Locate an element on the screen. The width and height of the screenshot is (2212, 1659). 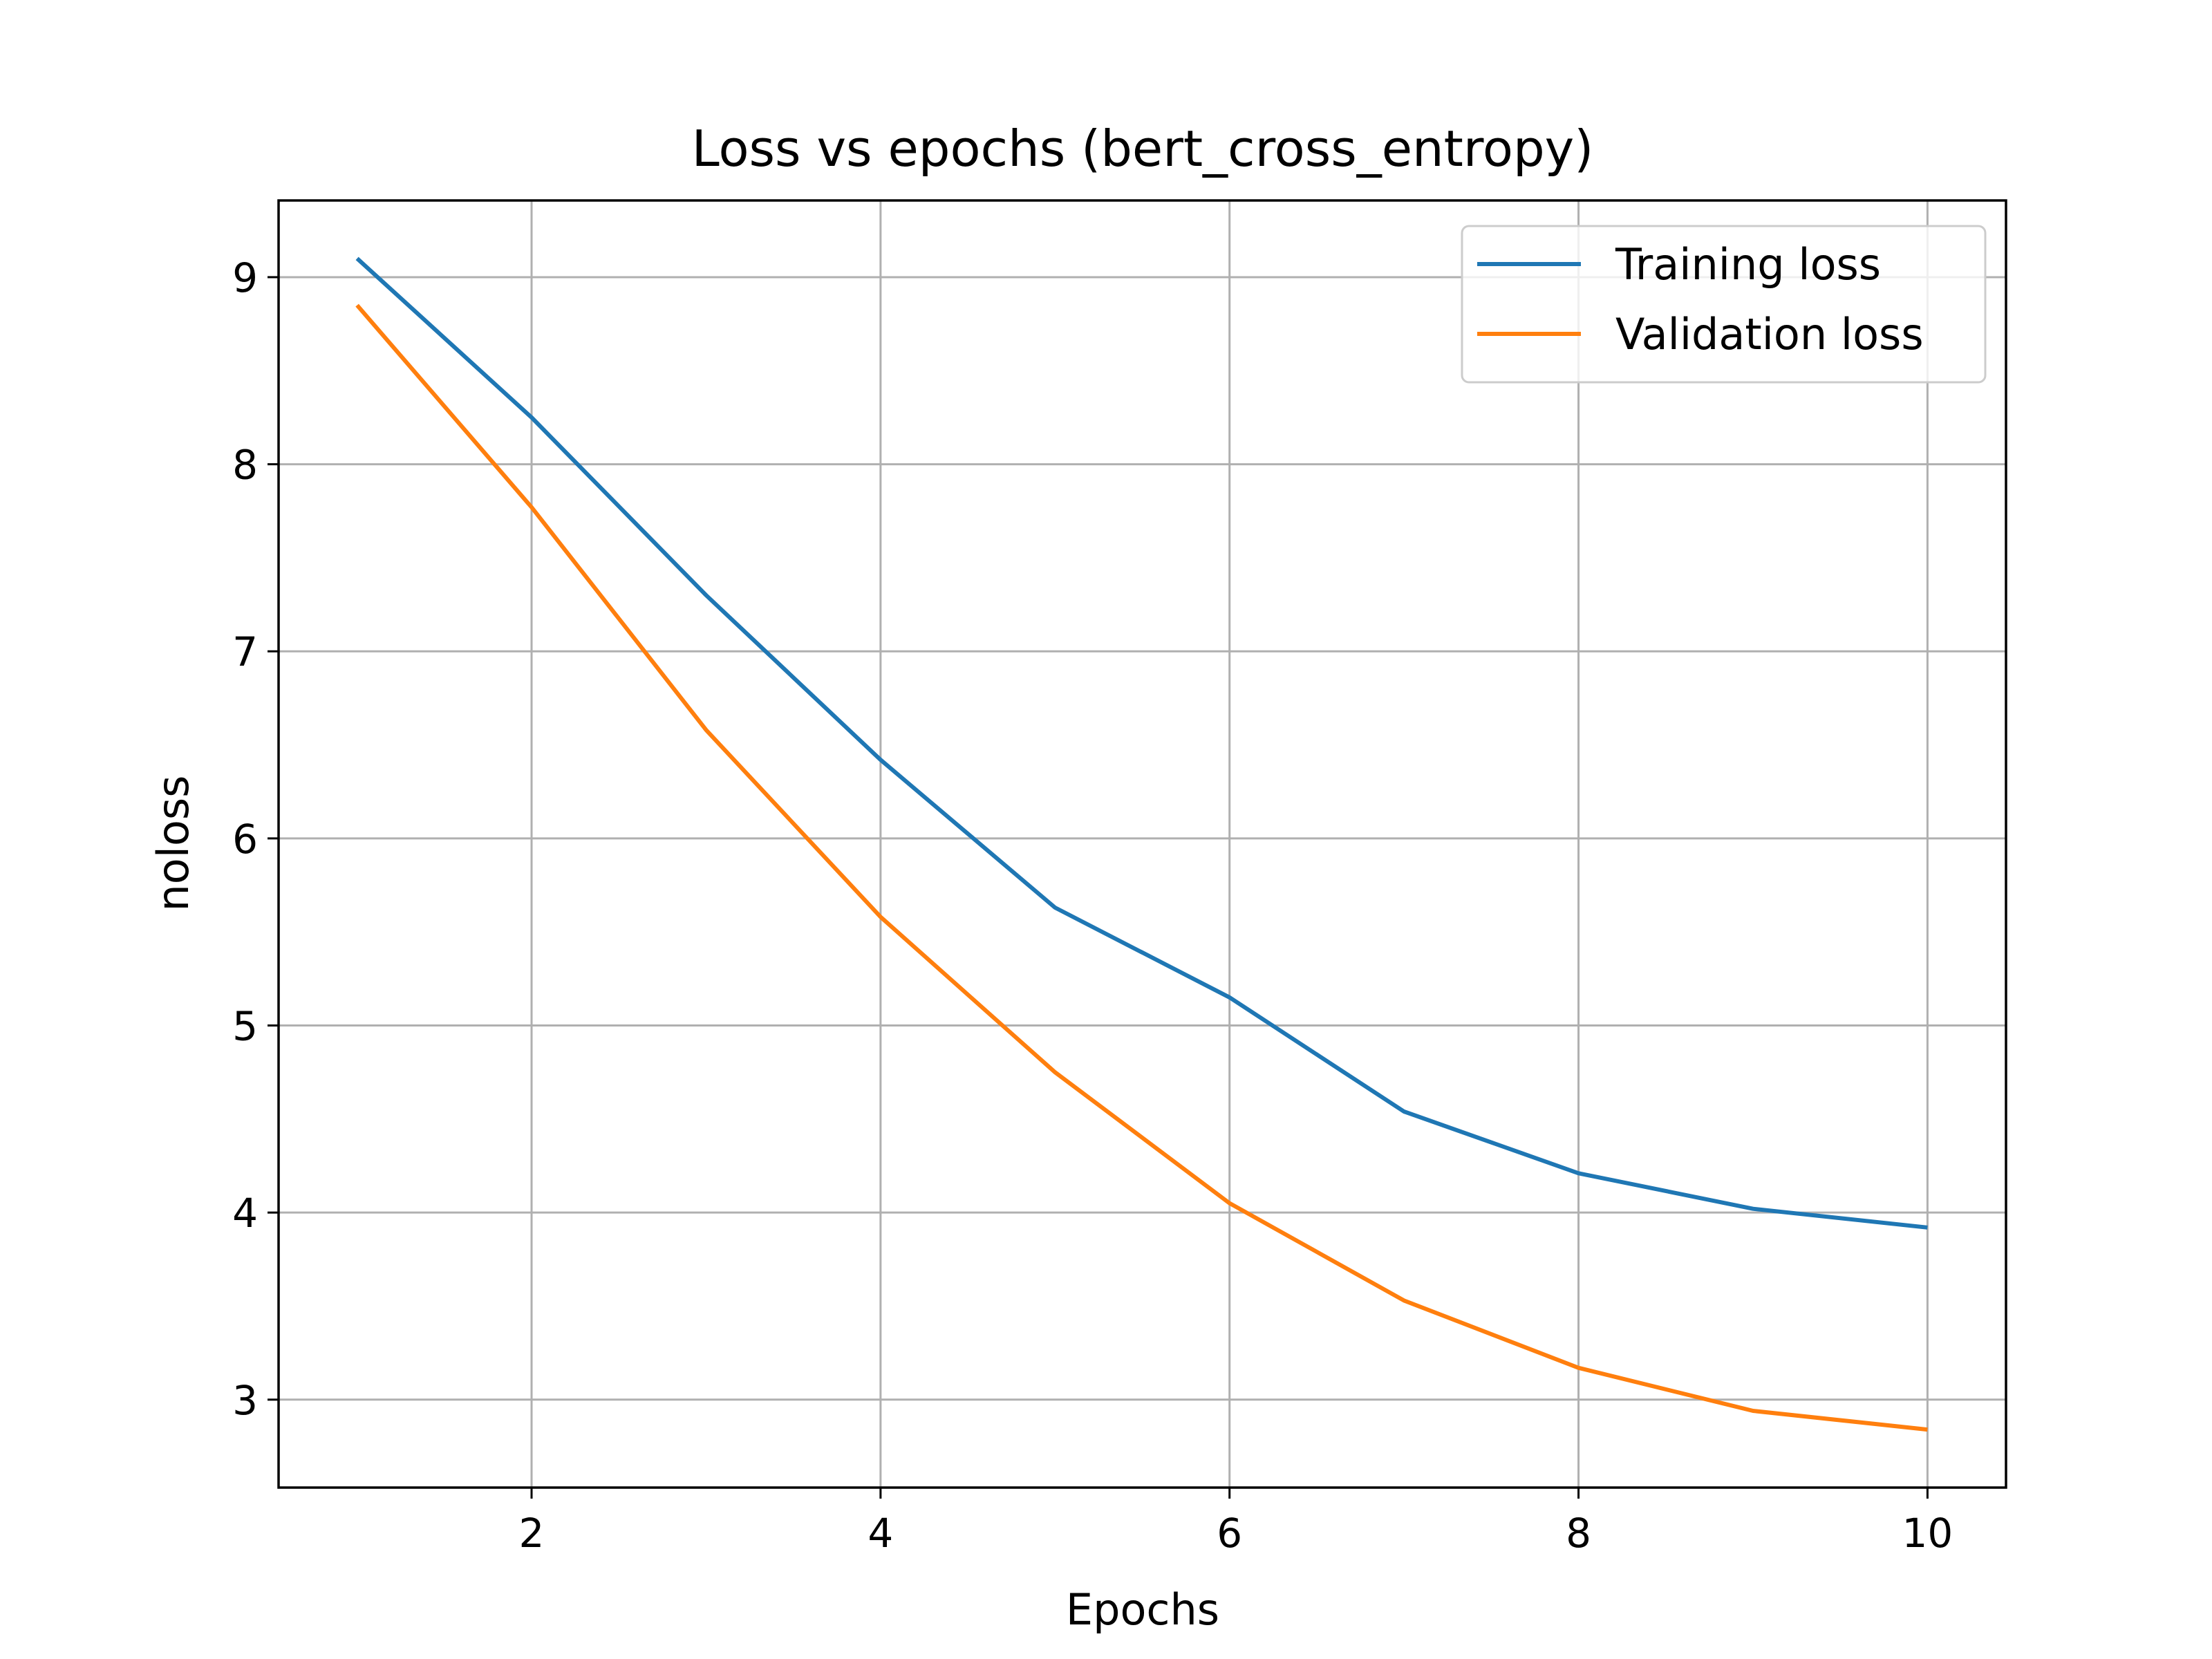
y-tick-label: 7 is located at coordinates (245, 651).